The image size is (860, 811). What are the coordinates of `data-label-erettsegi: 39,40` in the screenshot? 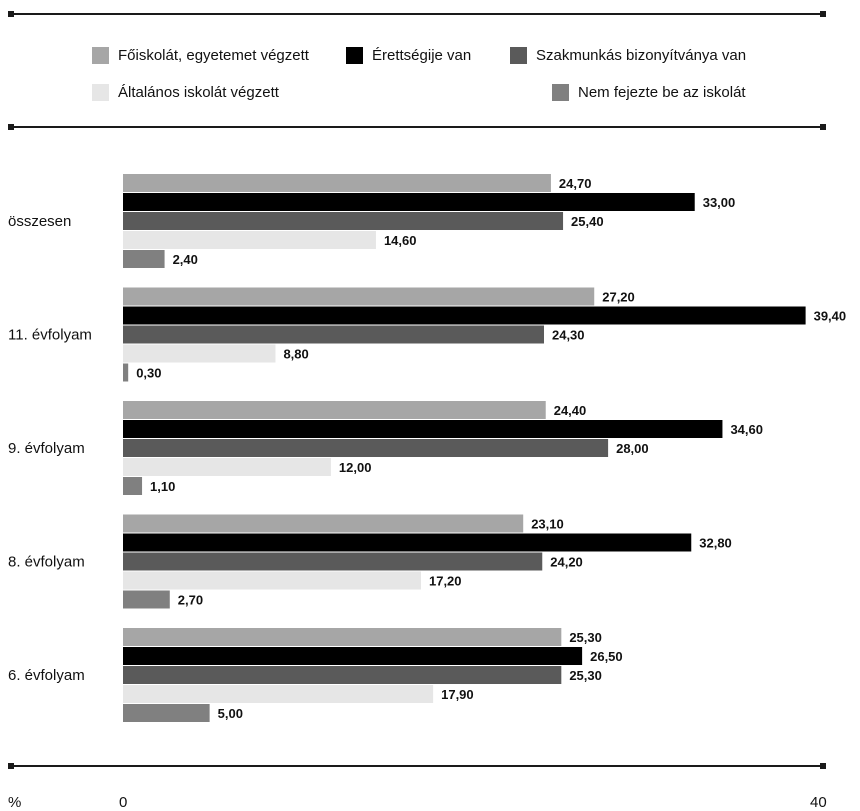 It's located at (830, 316).